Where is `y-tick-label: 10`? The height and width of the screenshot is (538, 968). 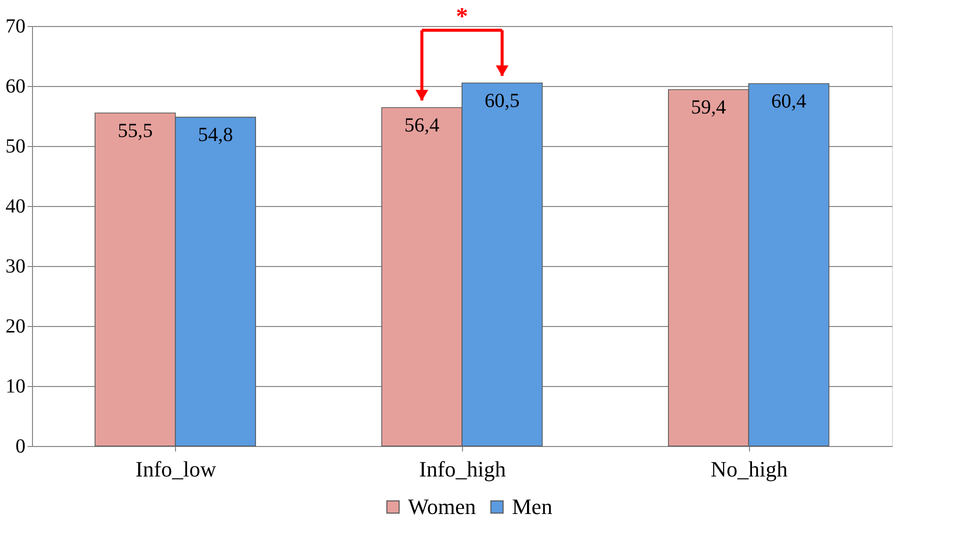 y-tick-label: 10 is located at coordinates (16, 387).